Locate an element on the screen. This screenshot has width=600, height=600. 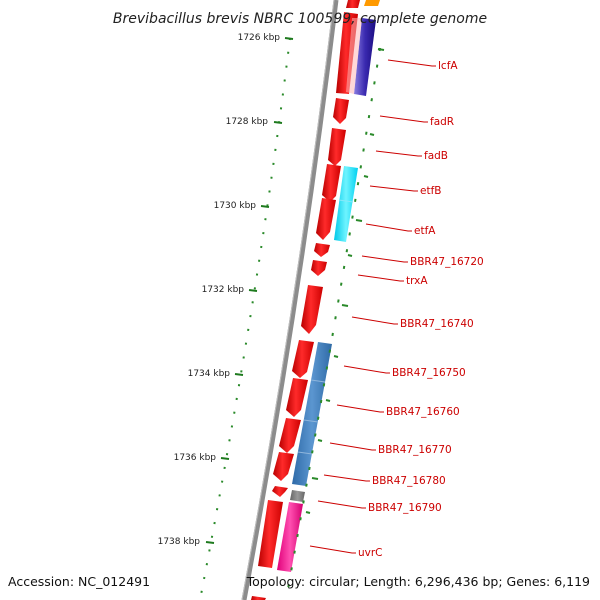
cog-divider-etf is located at coordinates (346, 201).